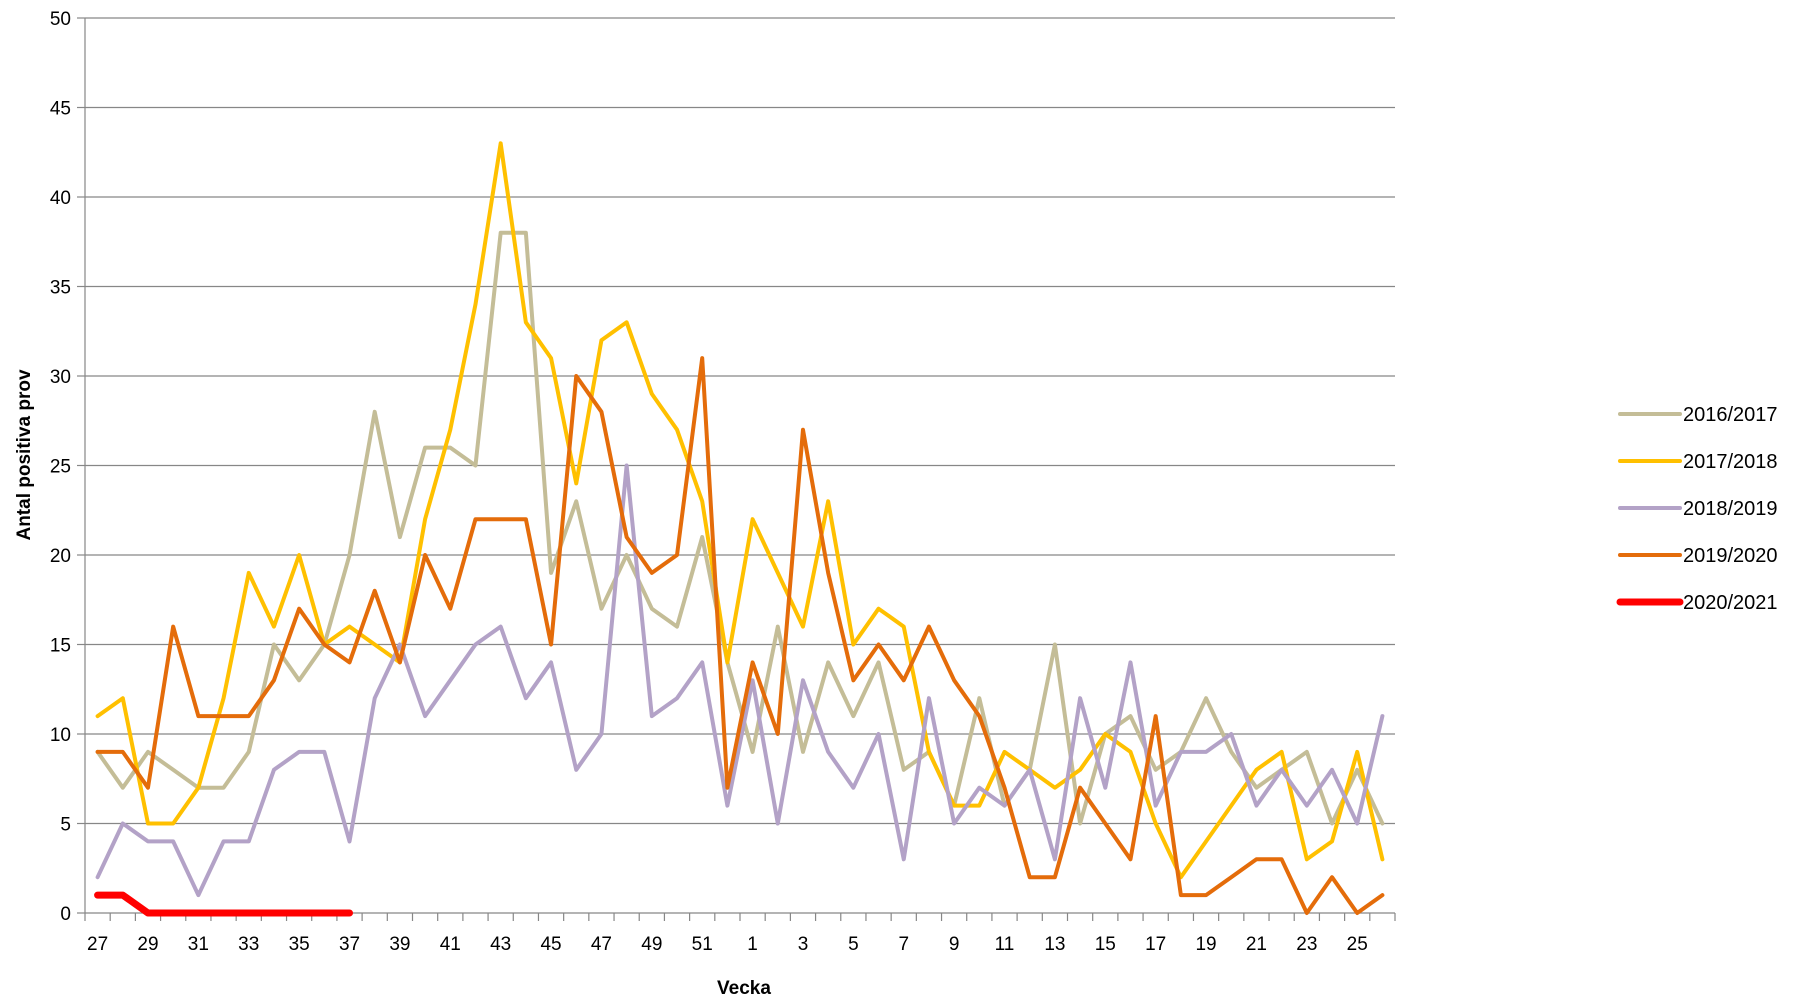  I want to click on x-tick-label: 41, so click(450, 944).